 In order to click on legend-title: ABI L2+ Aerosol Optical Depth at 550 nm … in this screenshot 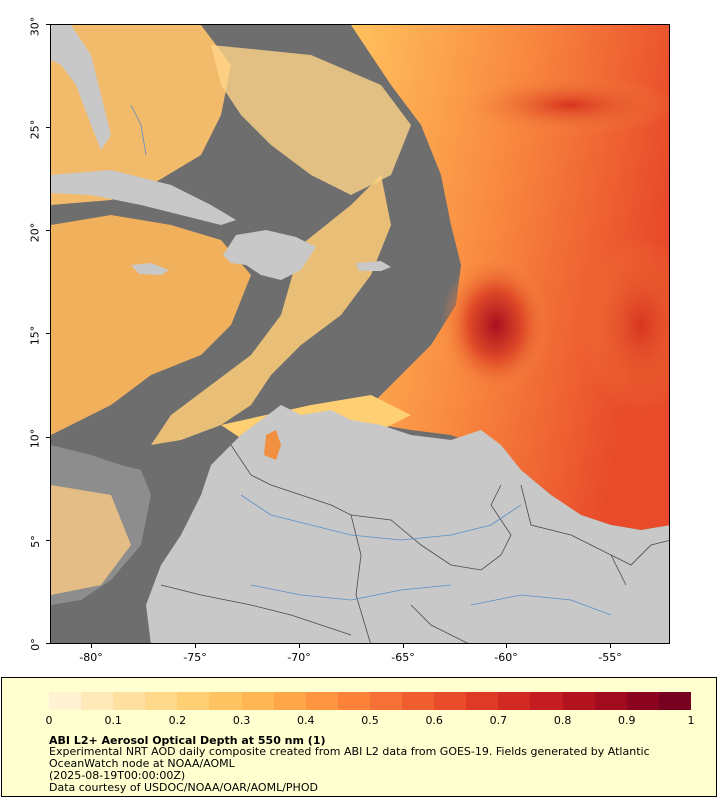, I will do `click(187, 740)`.